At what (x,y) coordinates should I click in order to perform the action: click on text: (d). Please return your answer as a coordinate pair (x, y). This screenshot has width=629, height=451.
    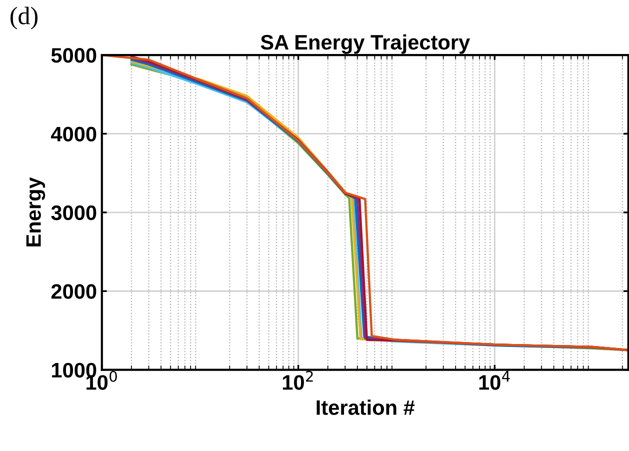
    Looking at the image, I should click on (24, 18).